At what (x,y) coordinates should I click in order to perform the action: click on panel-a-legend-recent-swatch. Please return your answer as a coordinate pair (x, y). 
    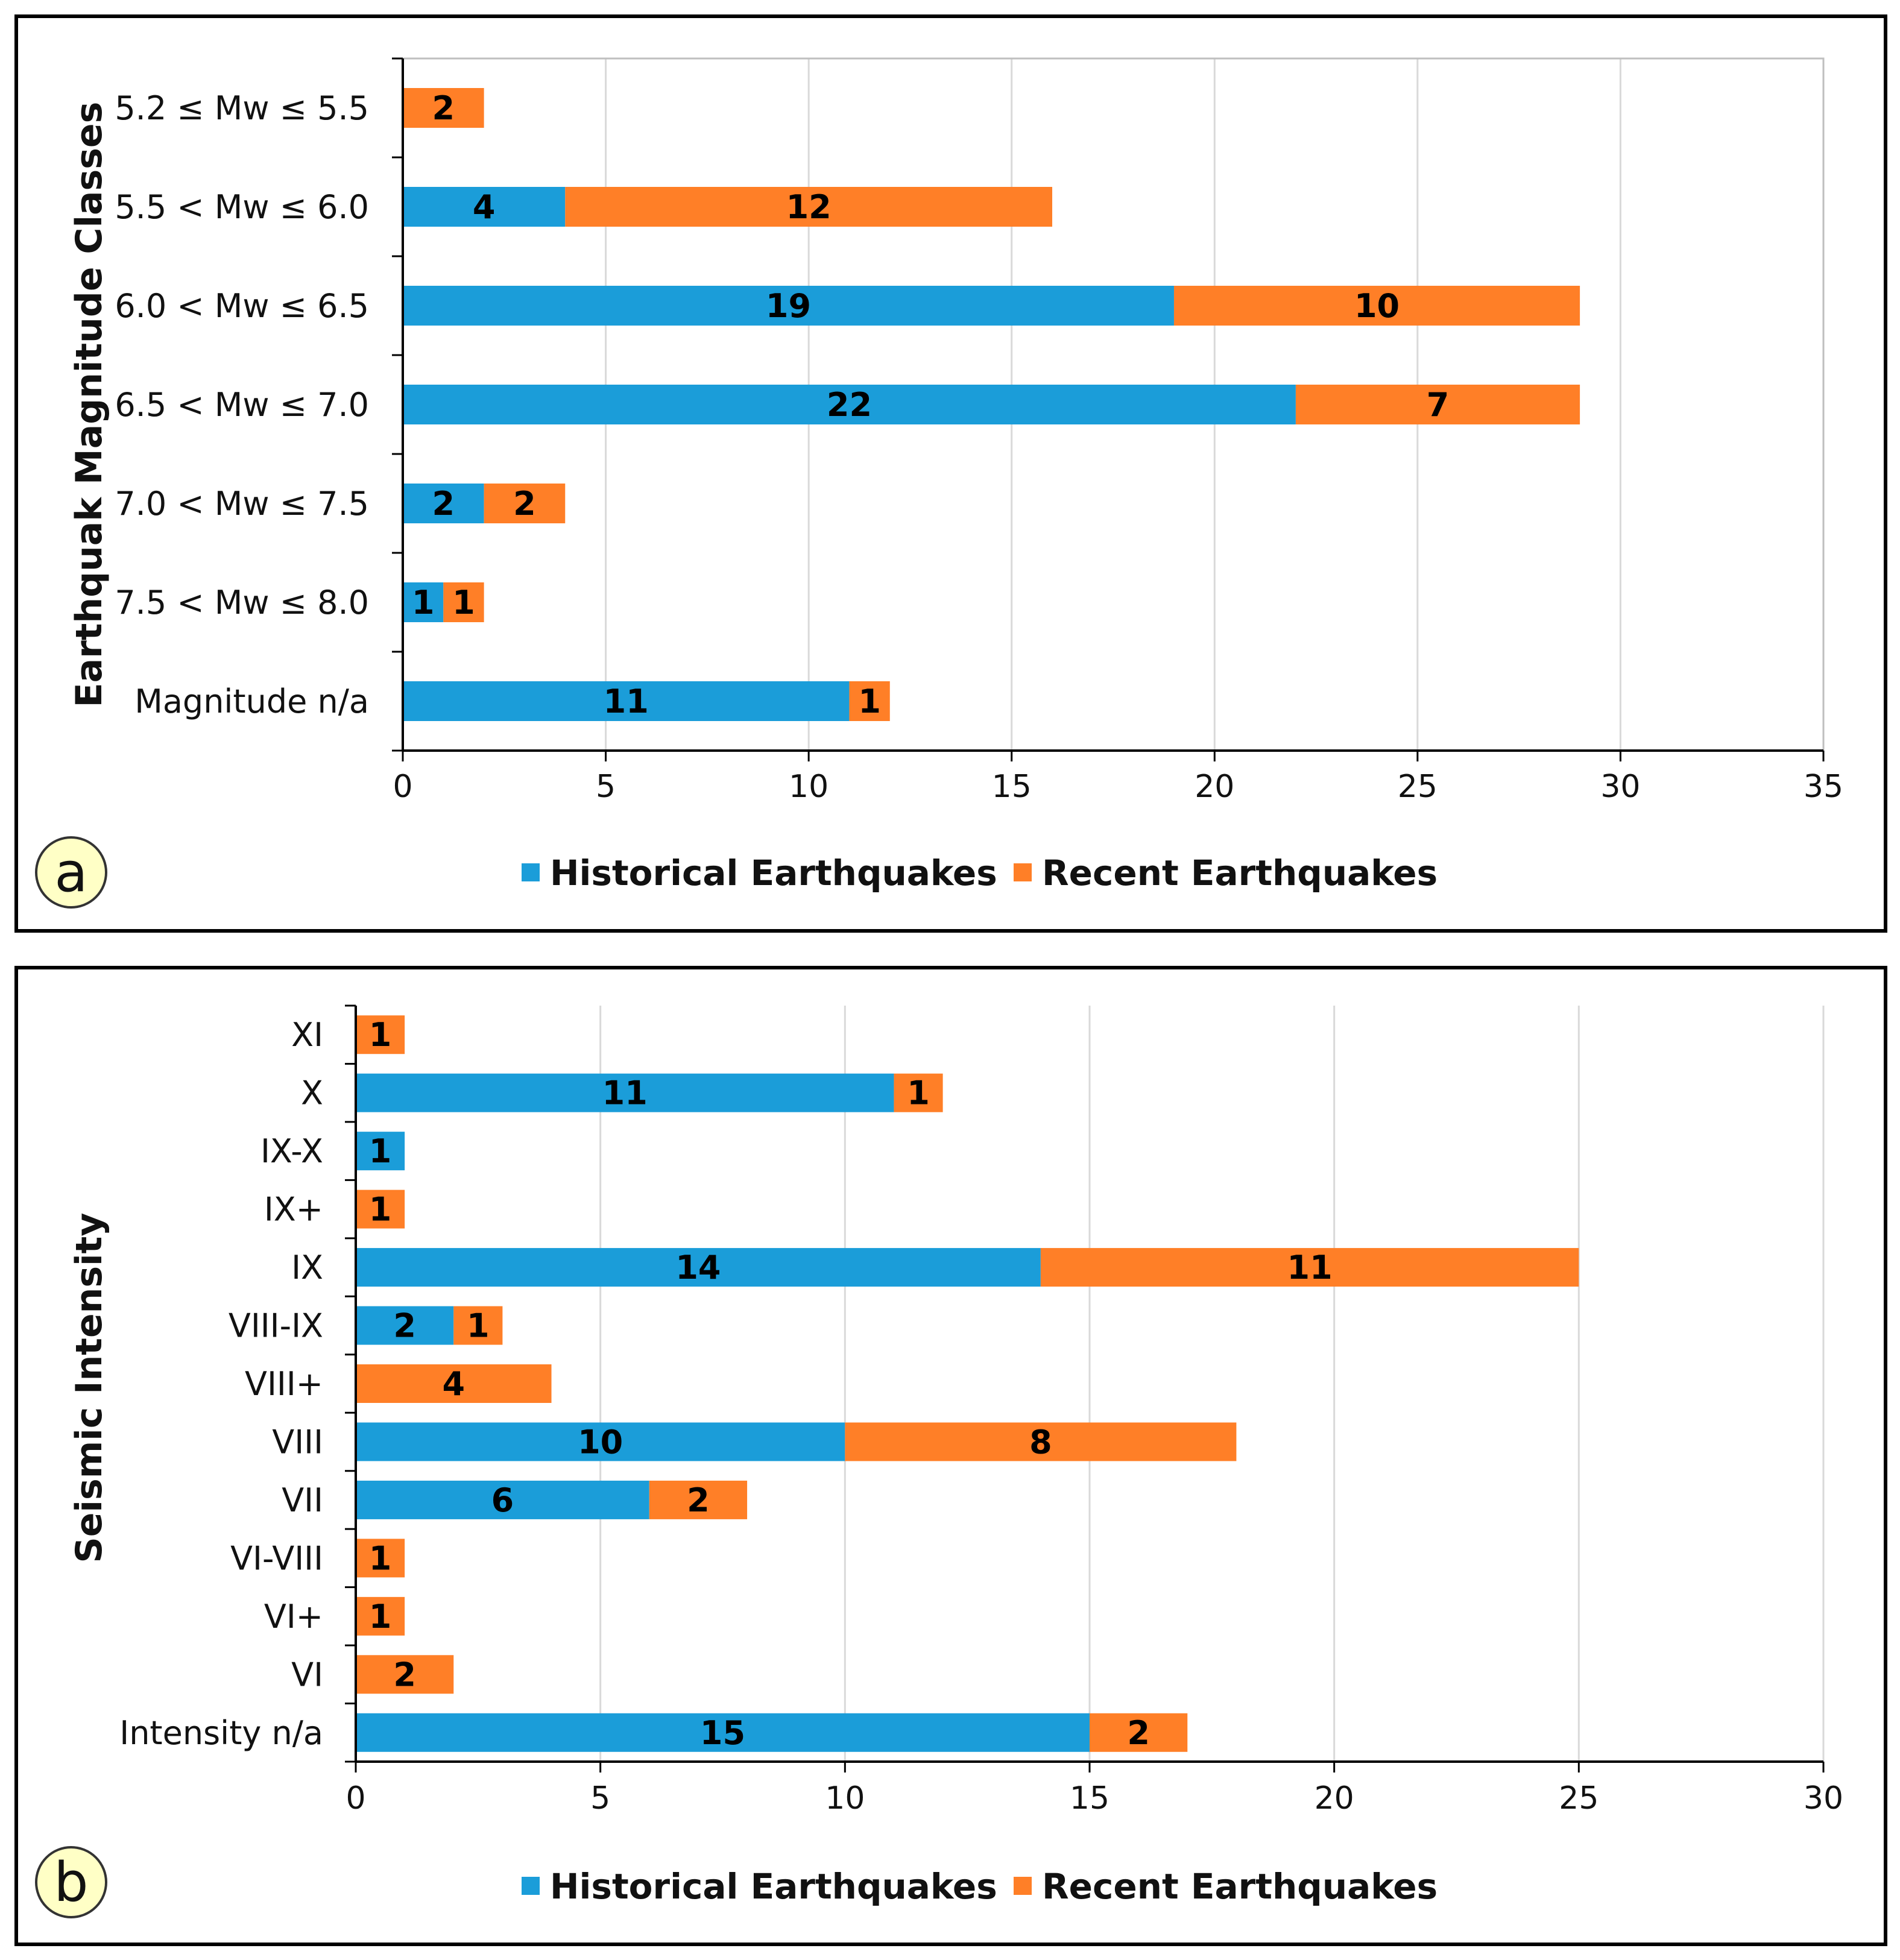
    Looking at the image, I should click on (1023, 872).